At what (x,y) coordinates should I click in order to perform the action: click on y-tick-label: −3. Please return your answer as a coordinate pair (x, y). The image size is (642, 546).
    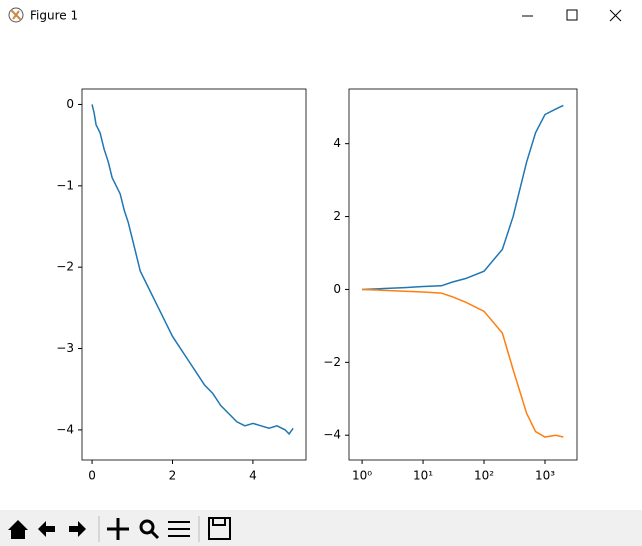
    Looking at the image, I should click on (65, 348).